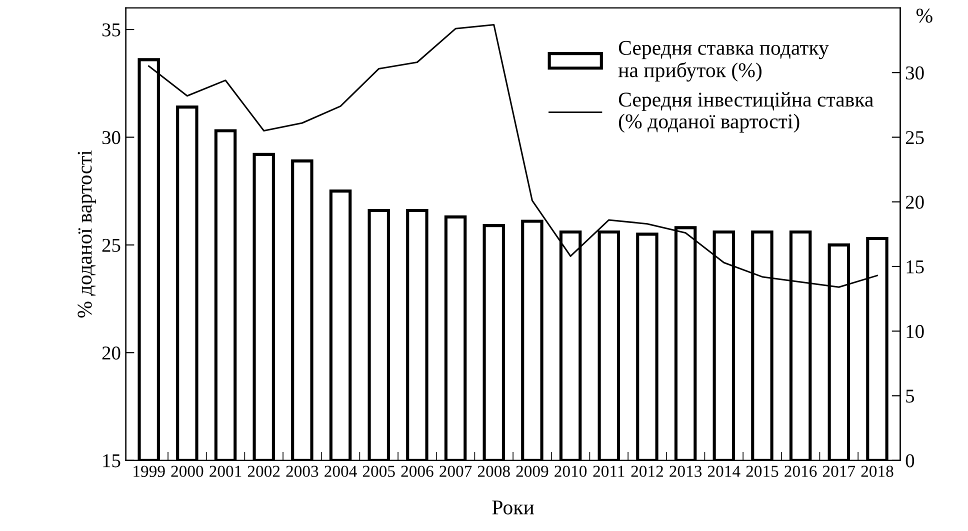  I want to click on y2-tick-label: 10, so click(915, 331).